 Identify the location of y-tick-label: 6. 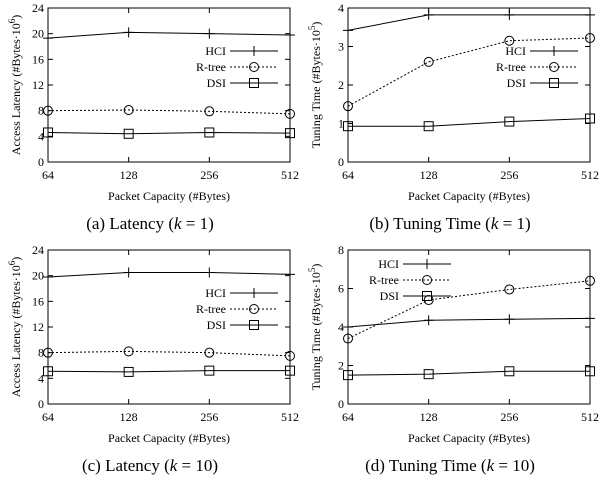
(341, 289).